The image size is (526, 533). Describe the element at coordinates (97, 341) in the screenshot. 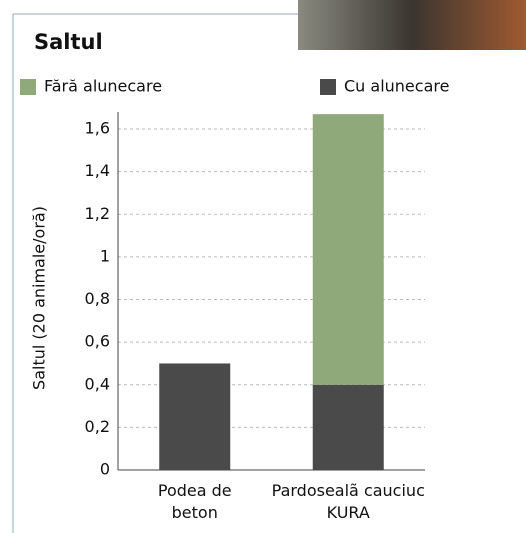

I see `y-tick-label: 0,6` at that location.